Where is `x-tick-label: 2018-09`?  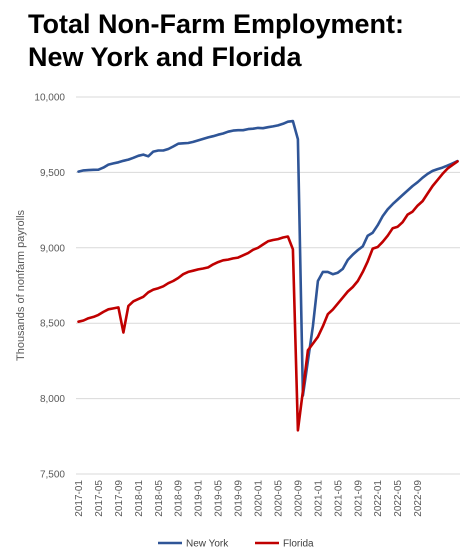 x-tick-label: 2018-09 is located at coordinates (179, 498).